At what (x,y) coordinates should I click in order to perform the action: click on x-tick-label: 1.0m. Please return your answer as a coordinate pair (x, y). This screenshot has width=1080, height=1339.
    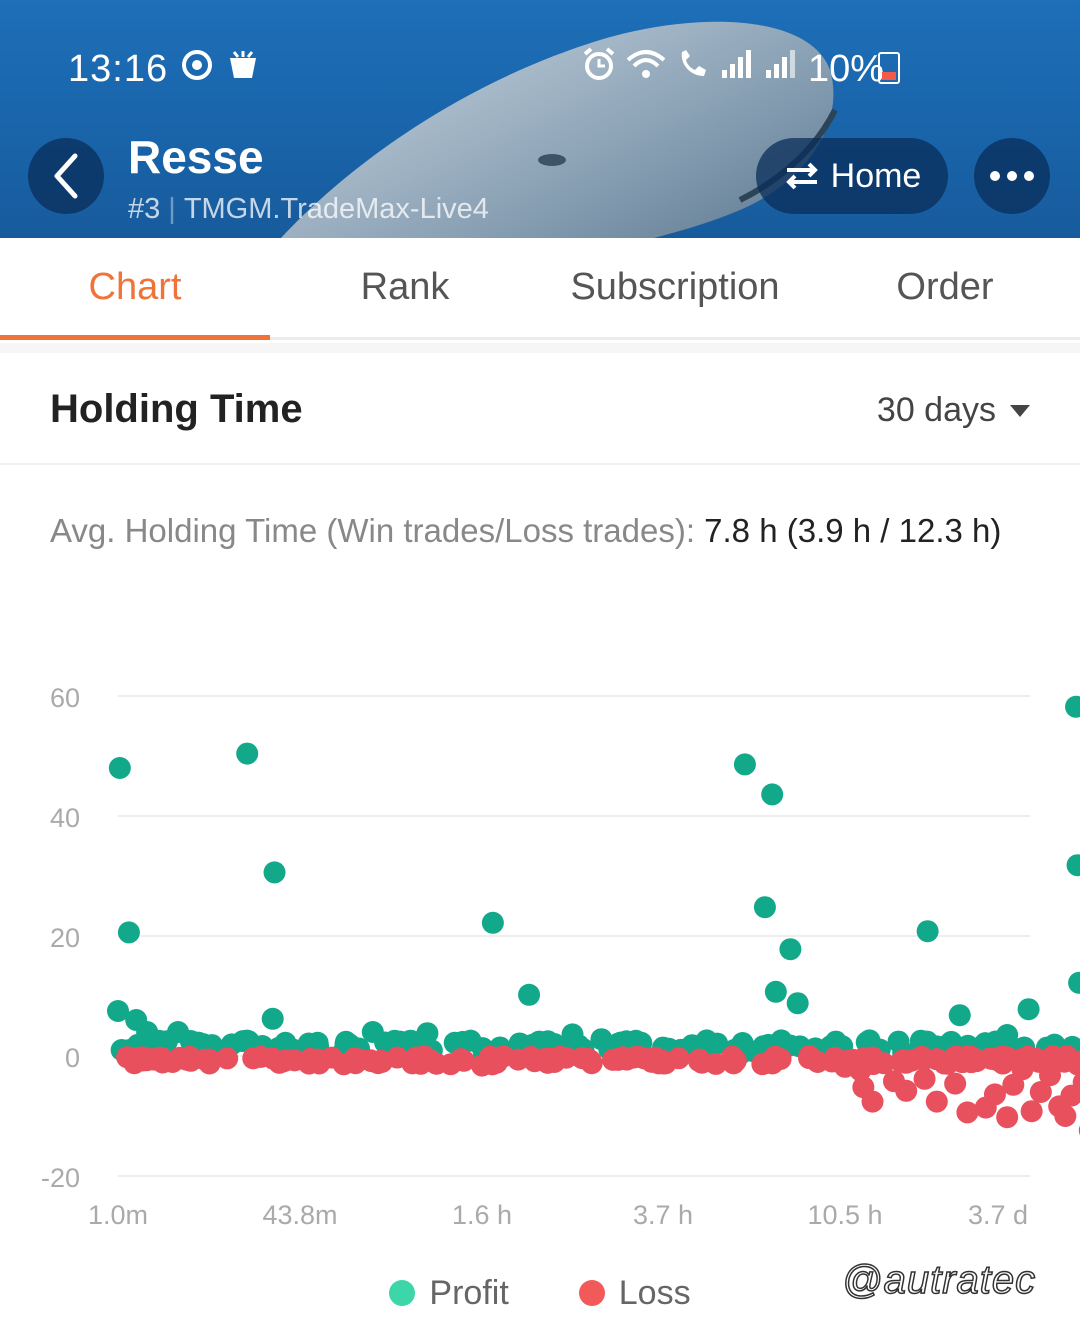
    Looking at the image, I should click on (118, 1215).